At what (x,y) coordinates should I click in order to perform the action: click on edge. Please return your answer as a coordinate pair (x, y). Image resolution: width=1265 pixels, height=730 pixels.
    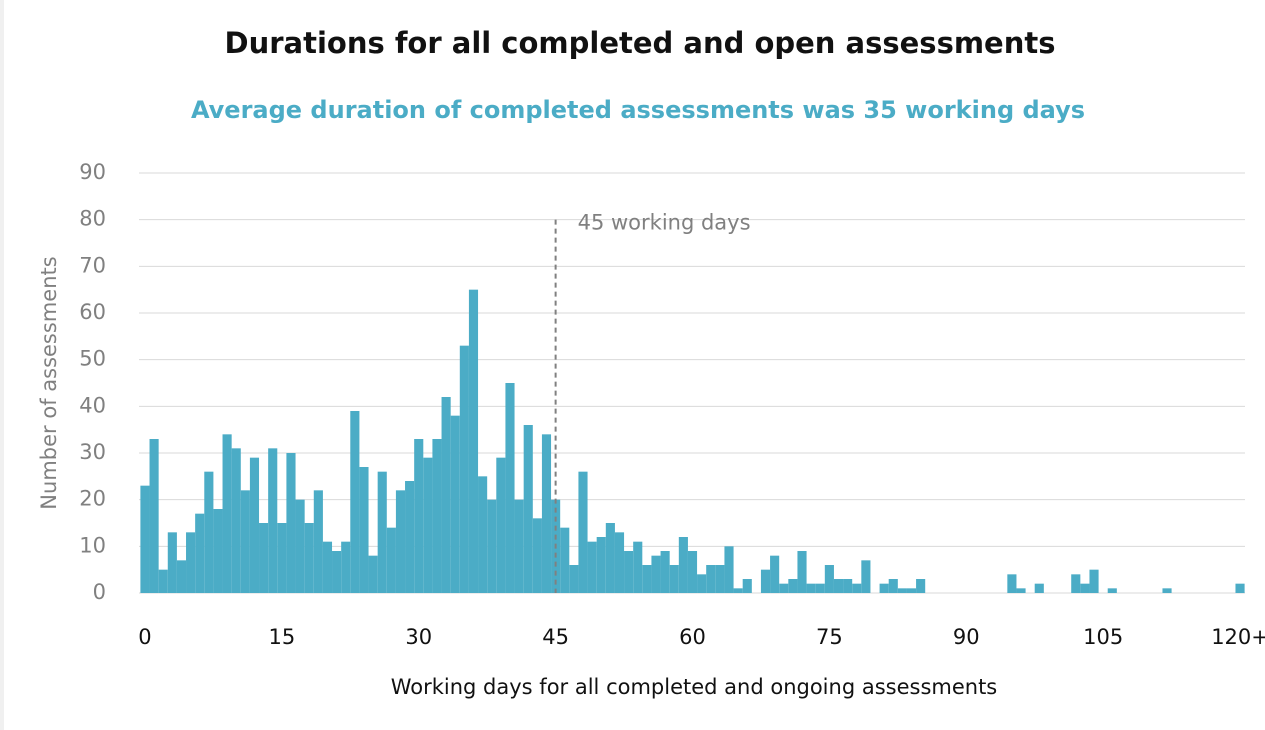
    Looking at the image, I should click on (2, 365).